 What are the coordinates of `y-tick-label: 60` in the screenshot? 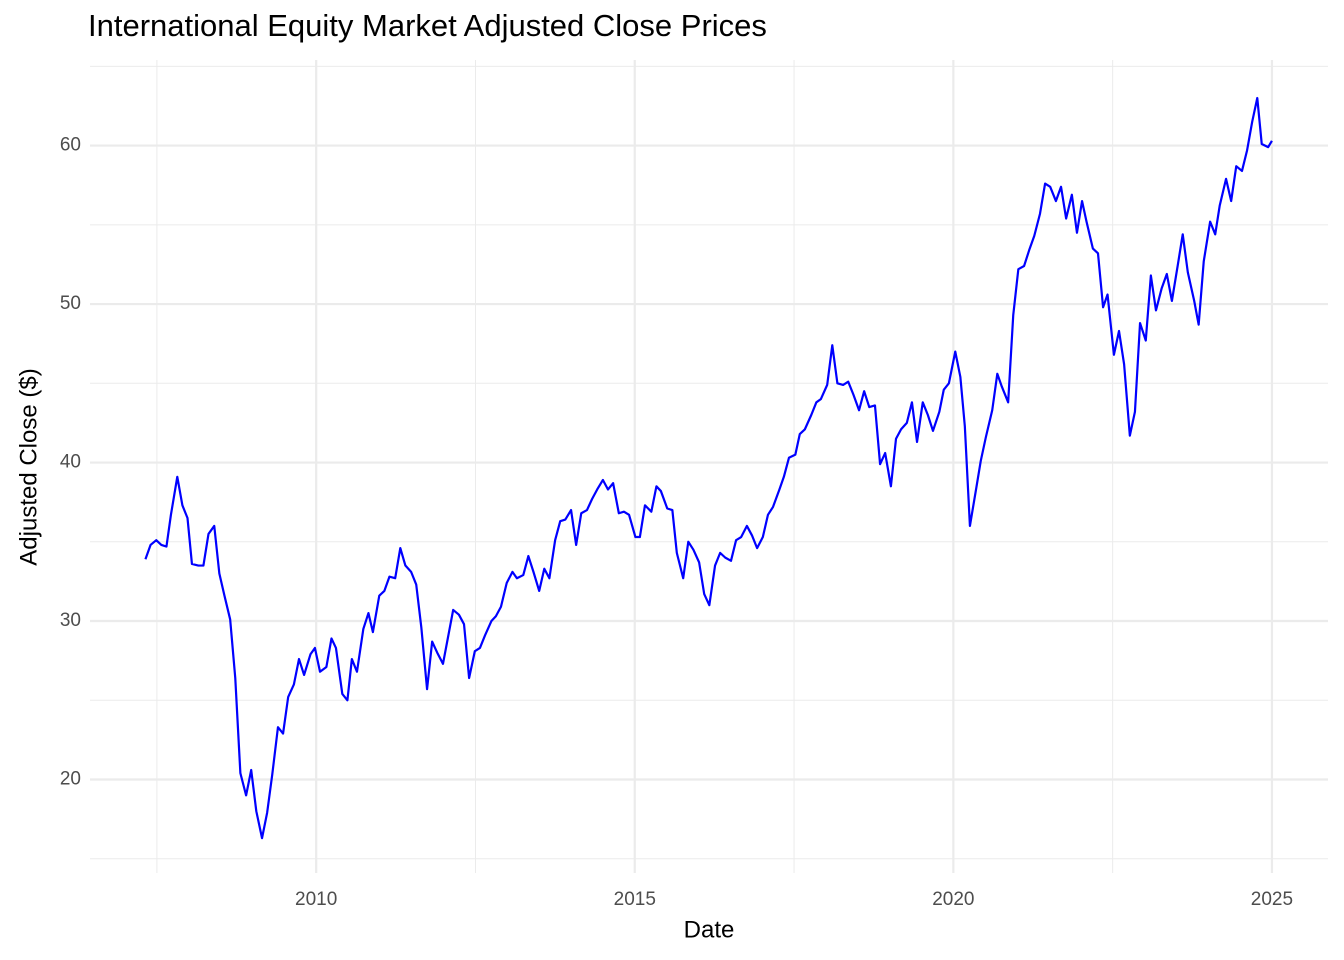 It's located at (70, 145).